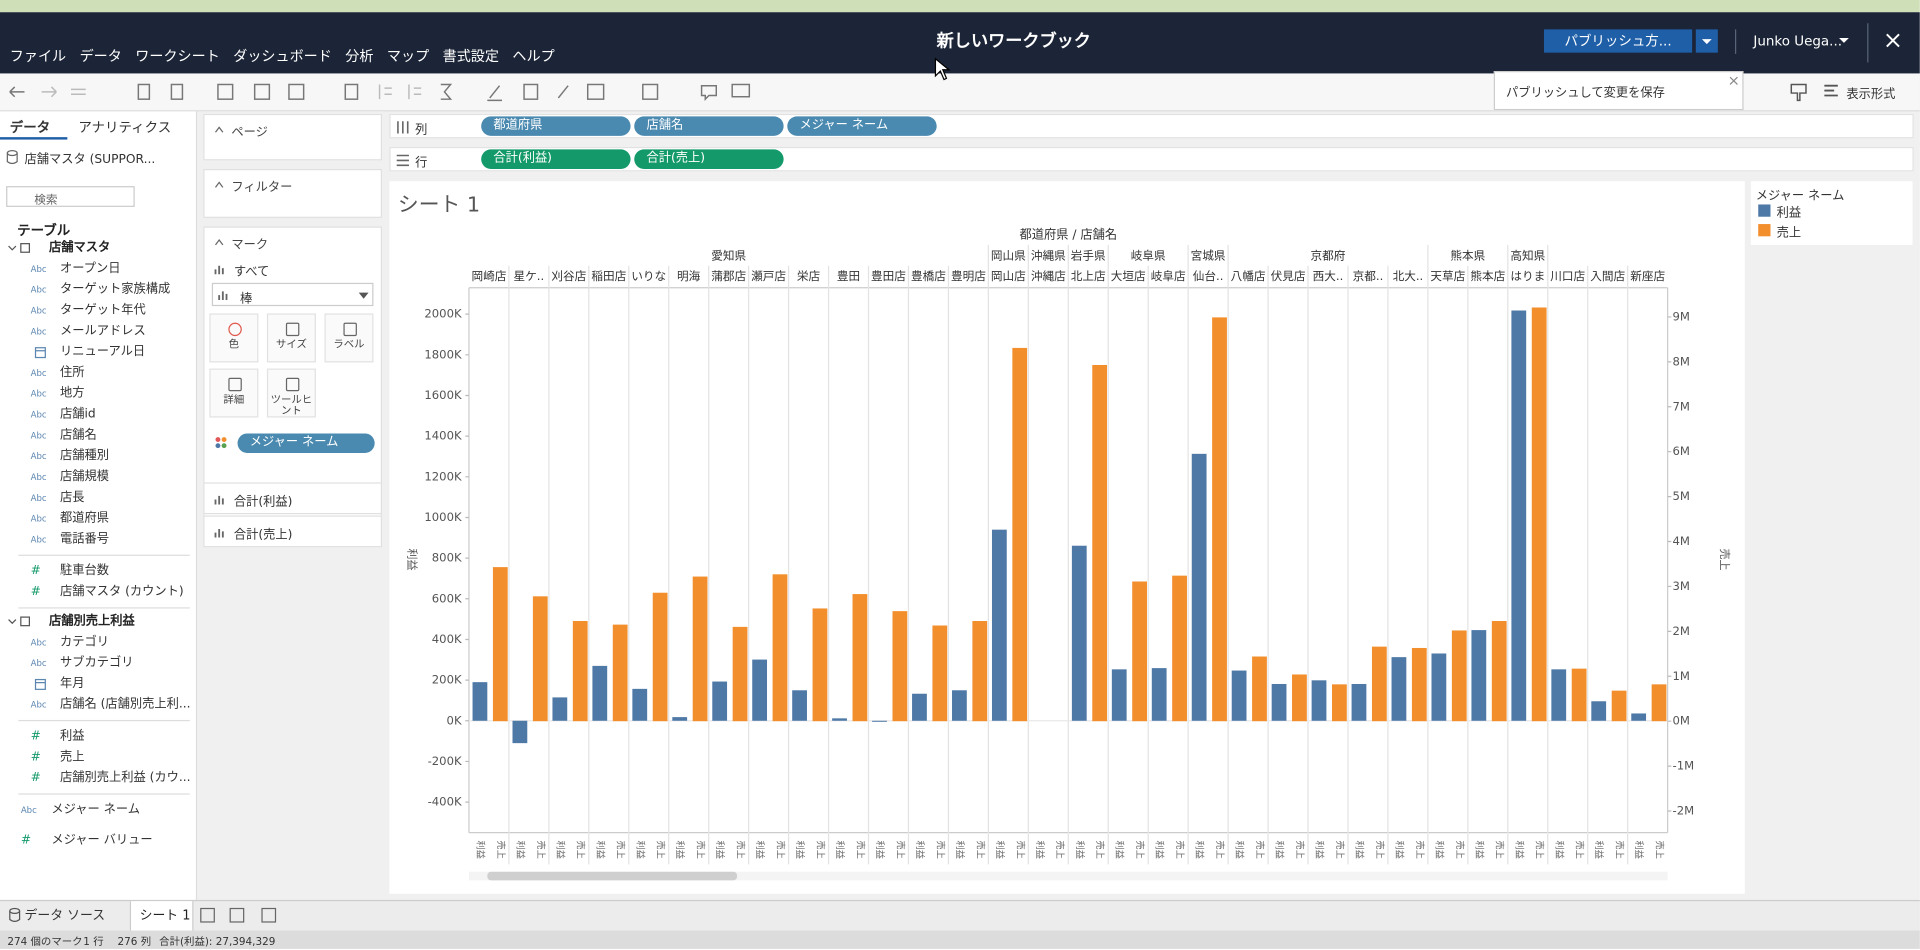 This screenshot has height=950, width=1920. I want to click on field: 店舗種別, so click(84, 456).